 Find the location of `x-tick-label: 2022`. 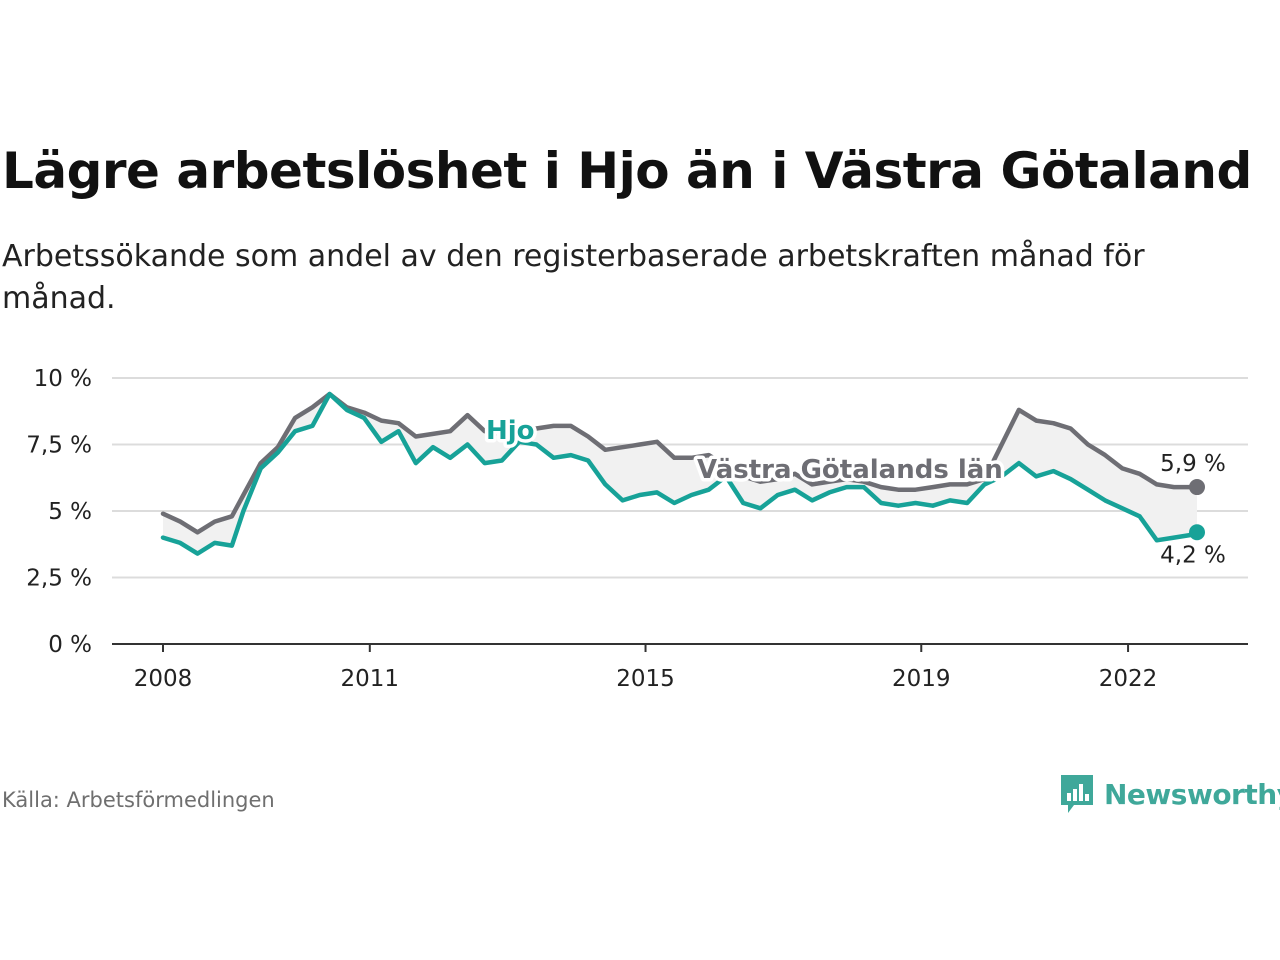

x-tick-label: 2022 is located at coordinates (1128, 679).